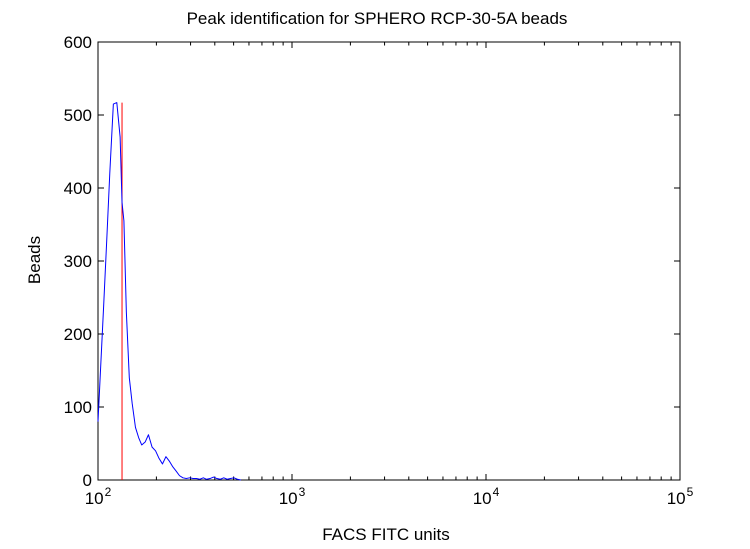 This screenshot has width=750, height=549. I want to click on y-axis-label: Beads, so click(34, 260).